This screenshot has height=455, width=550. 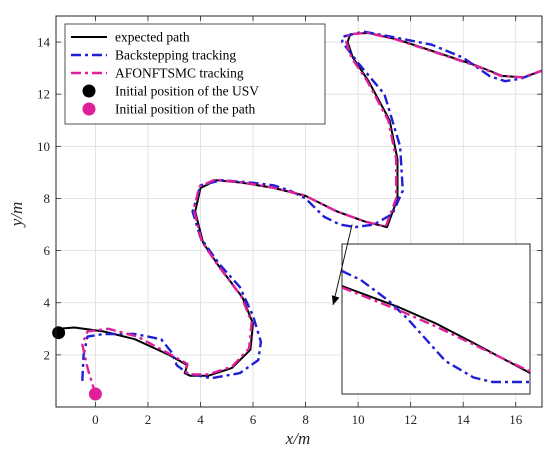 I want to click on legend-label-0: expected path, so click(x=152, y=37).